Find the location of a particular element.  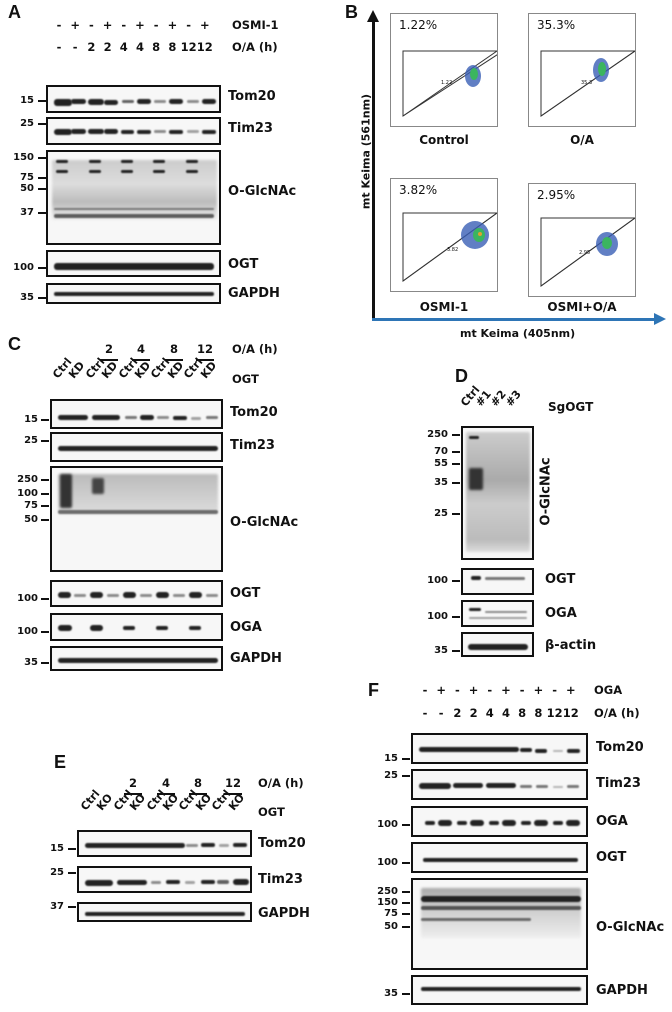

panel-c-blot-tim23 is located at coordinates (136, 447).